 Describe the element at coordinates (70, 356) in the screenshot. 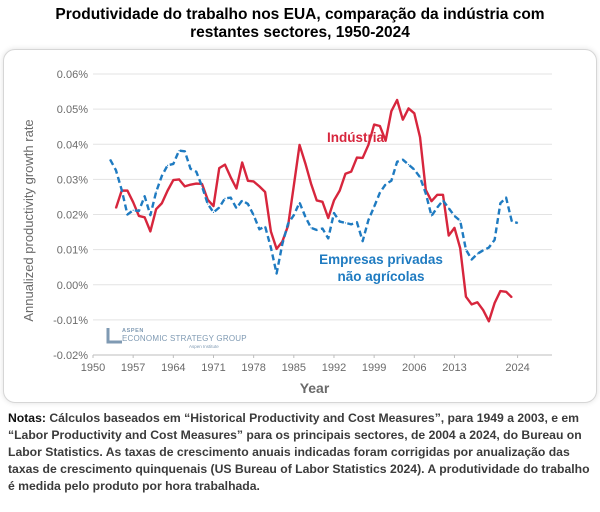

I see `y-tick-label: -0.02%` at that location.